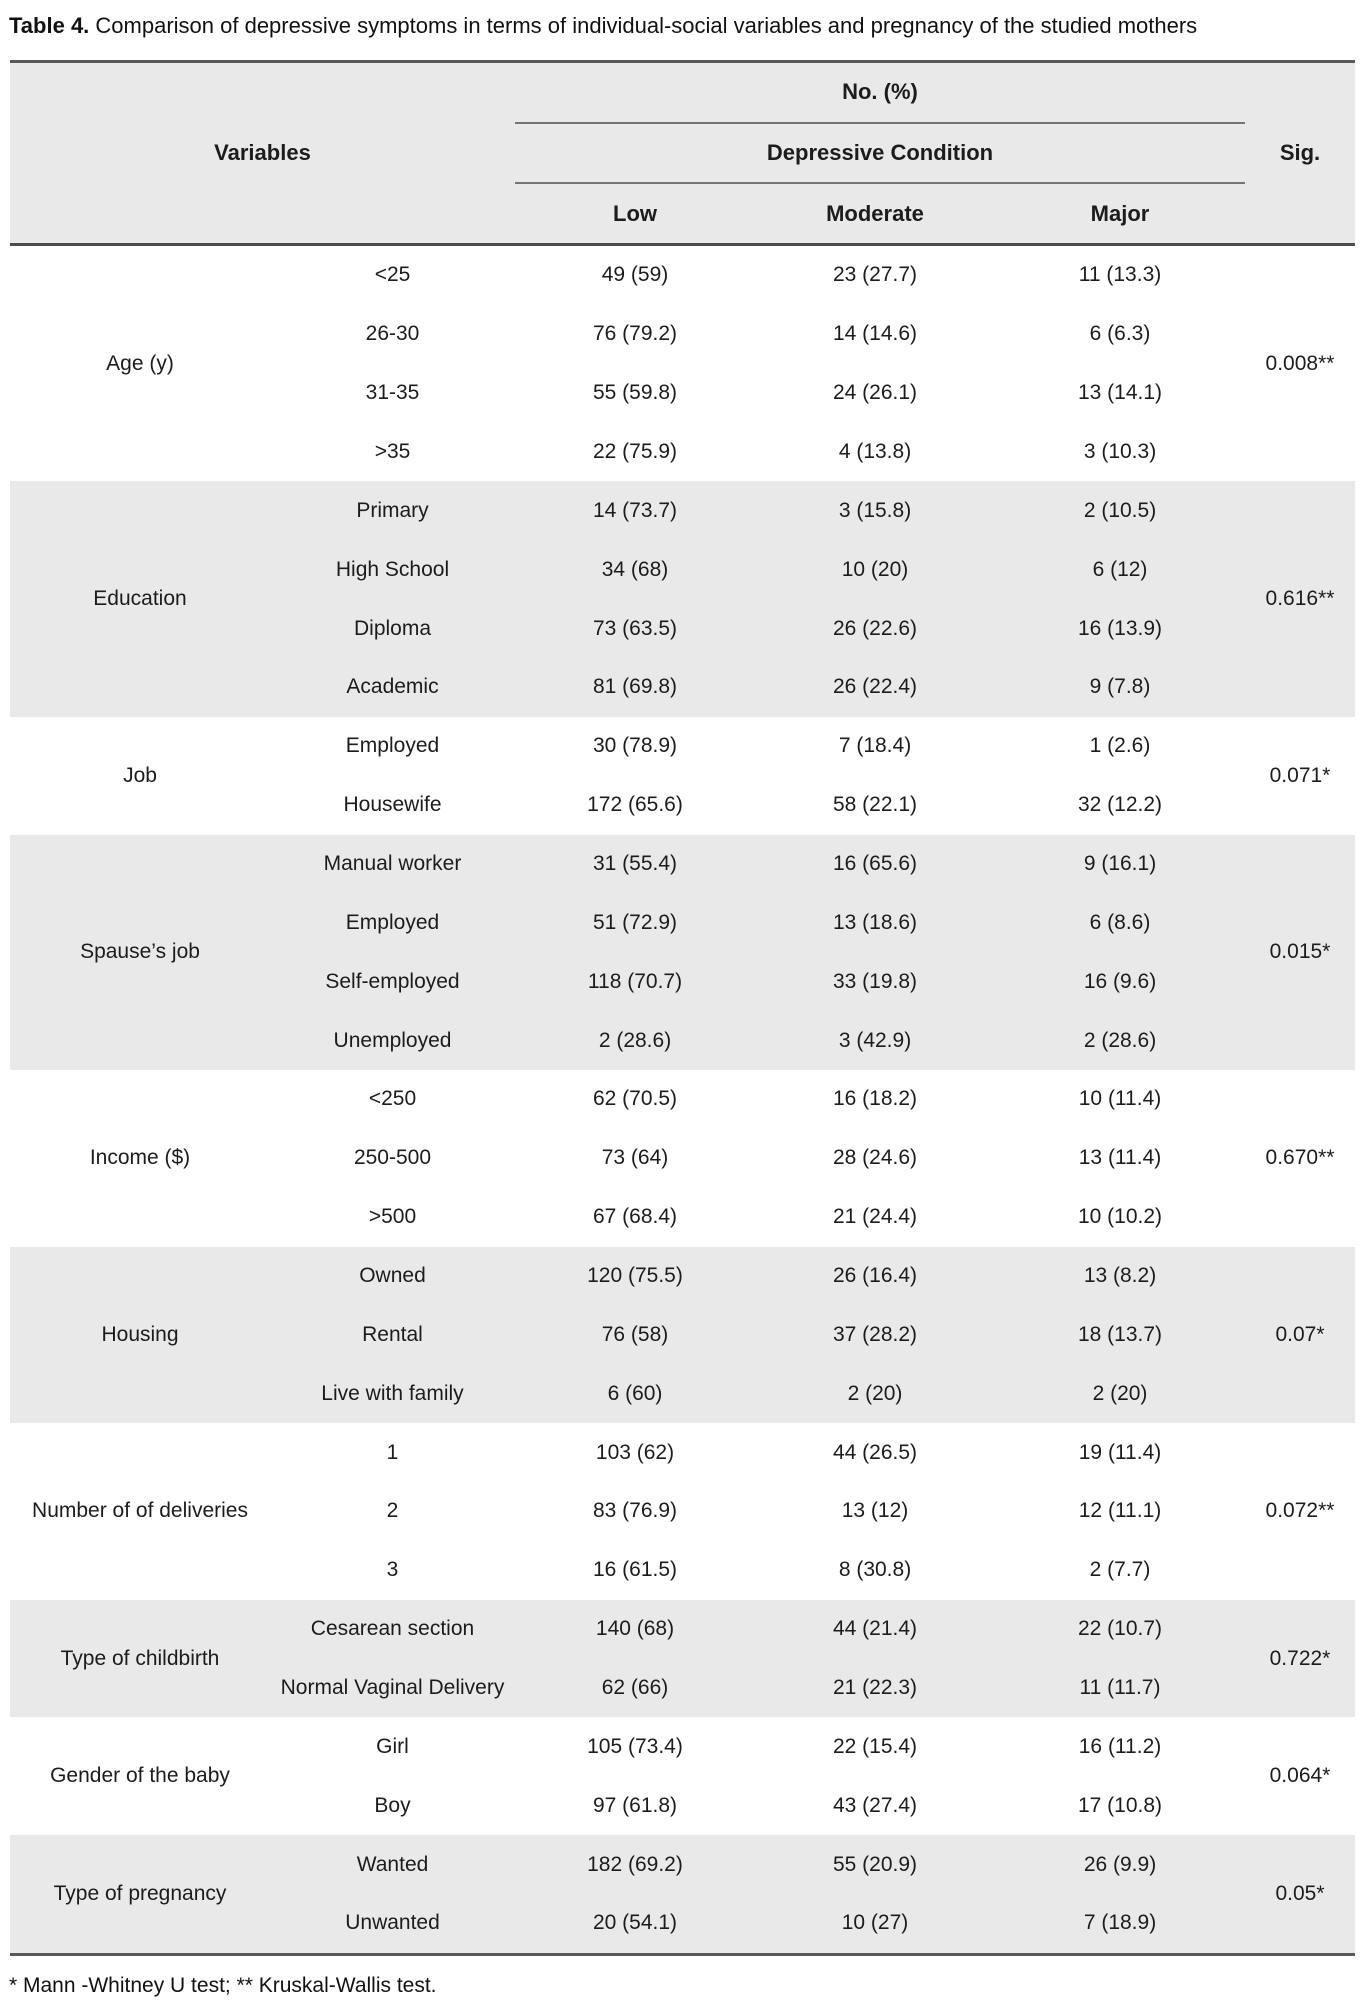 The width and height of the screenshot is (1371, 2012). What do you see at coordinates (1120, 1040) in the screenshot?
I see `major-value-cell: 2 (28.6)` at bounding box center [1120, 1040].